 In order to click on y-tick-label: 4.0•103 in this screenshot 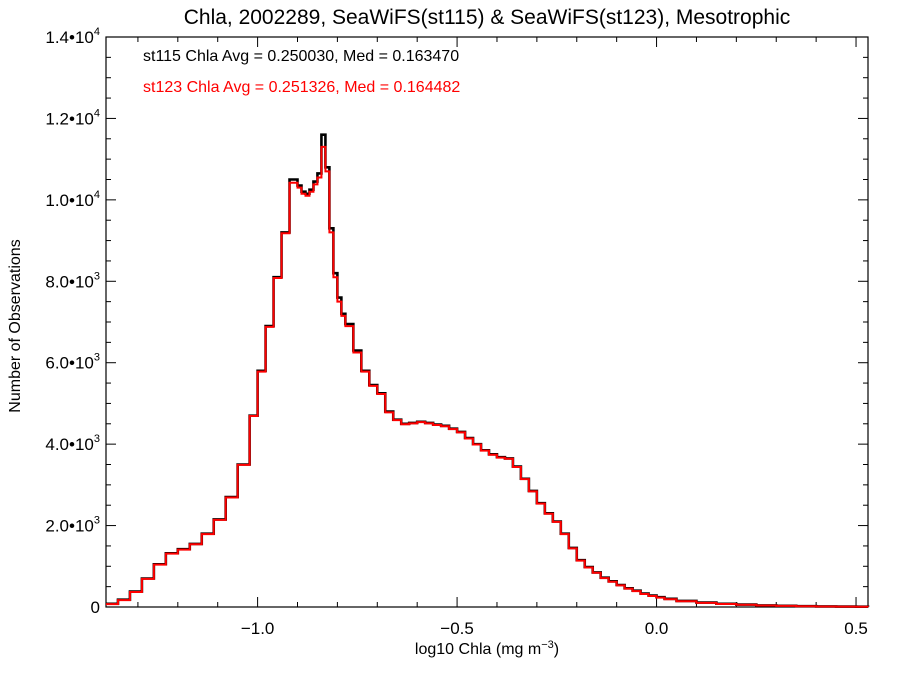, I will do `click(72, 443)`.